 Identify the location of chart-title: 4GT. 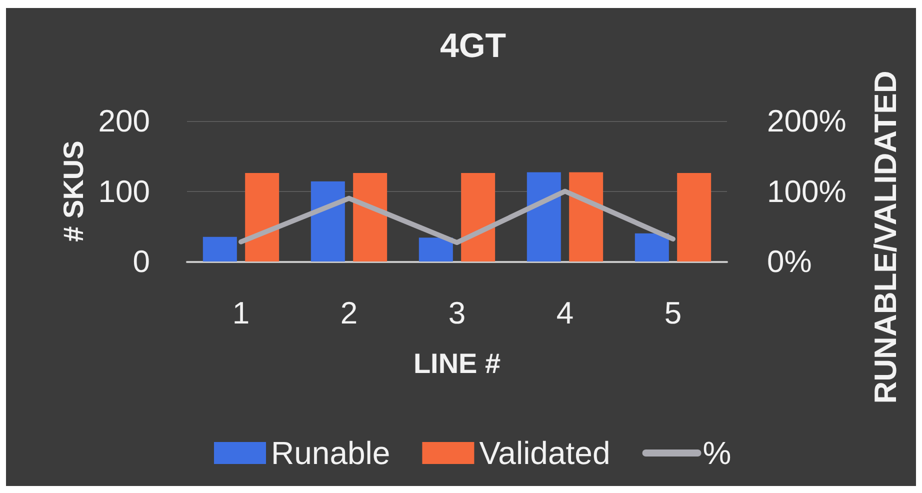
(473, 46).